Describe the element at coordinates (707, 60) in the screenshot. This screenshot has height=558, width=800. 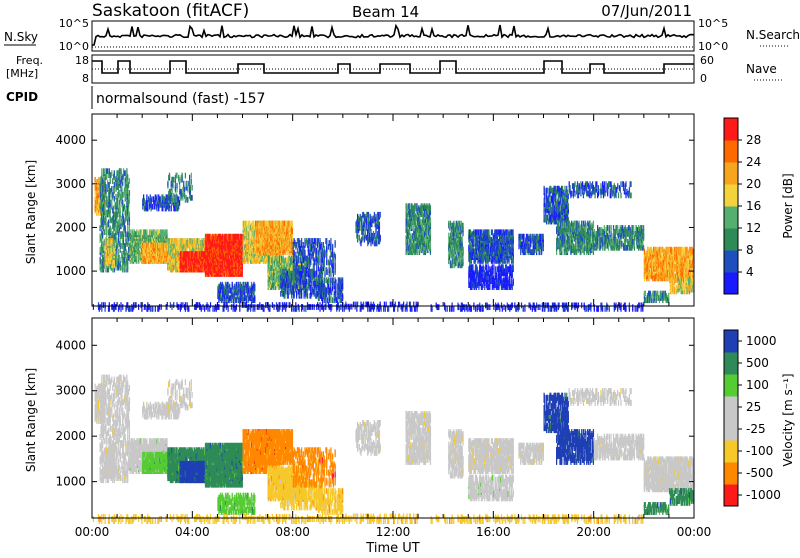
I see `nave-tick-top: 60` at that location.